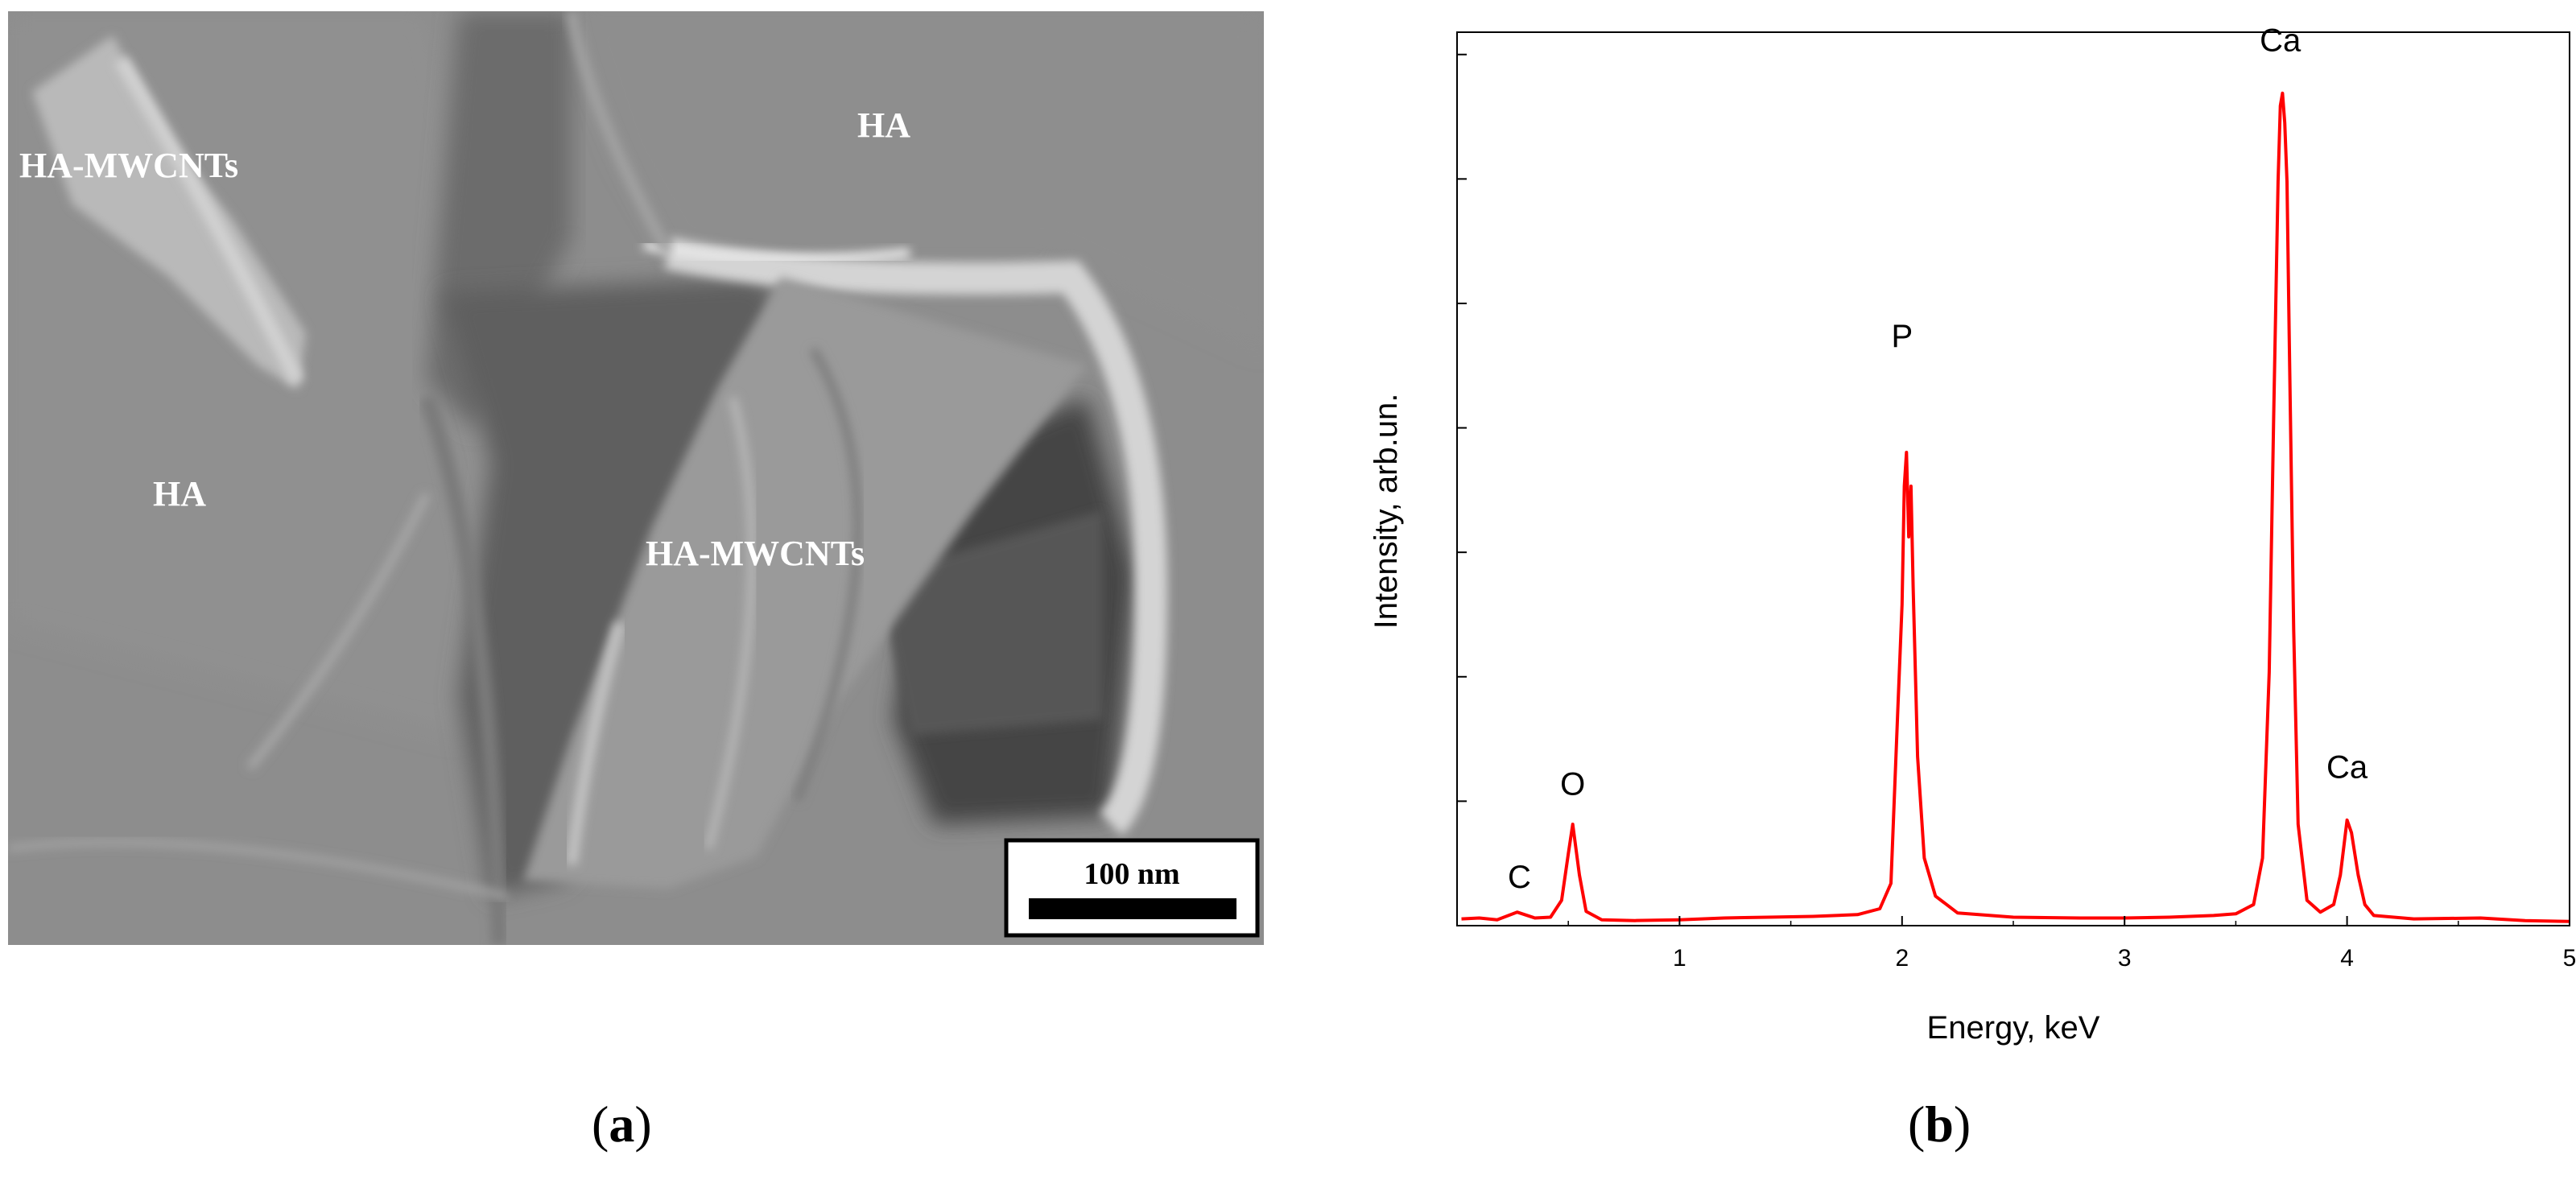 The image size is (2576, 1180). I want to click on peak-label: O, so click(1572, 784).